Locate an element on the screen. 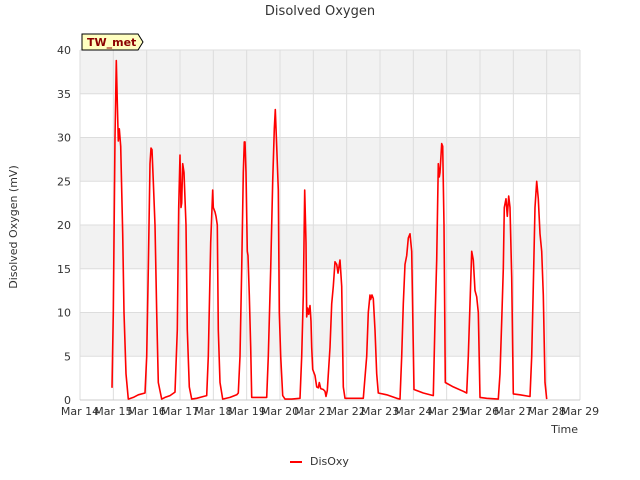  site-badge: TW_met is located at coordinates (112, 42).